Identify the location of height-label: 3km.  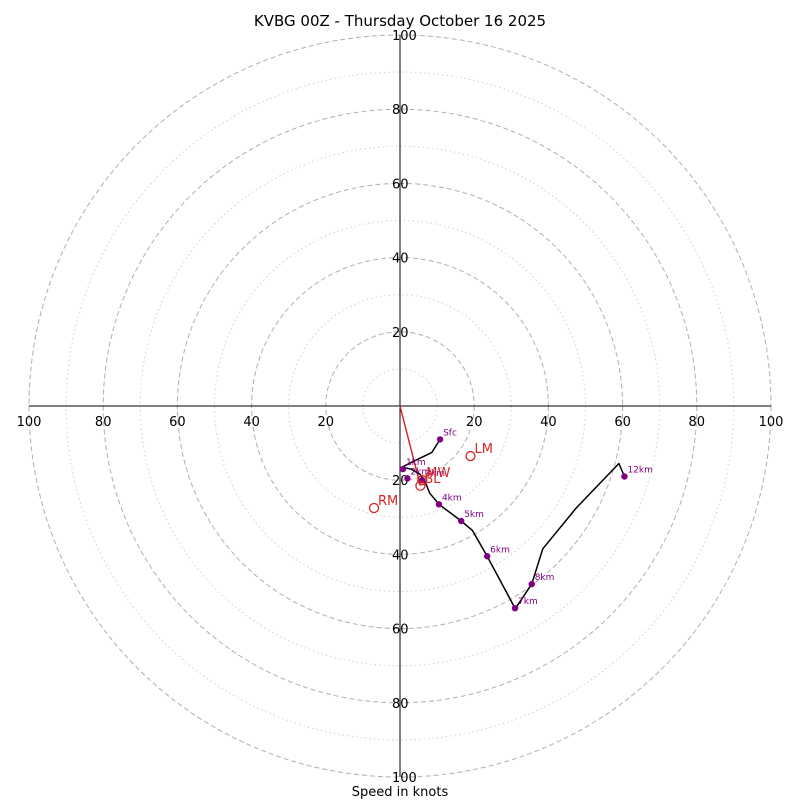
(435, 474).